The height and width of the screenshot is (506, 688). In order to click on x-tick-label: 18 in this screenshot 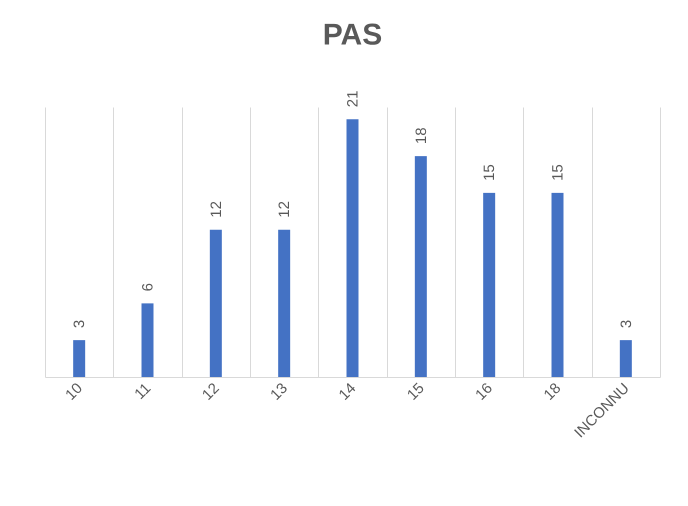, I will do `click(552, 392)`.